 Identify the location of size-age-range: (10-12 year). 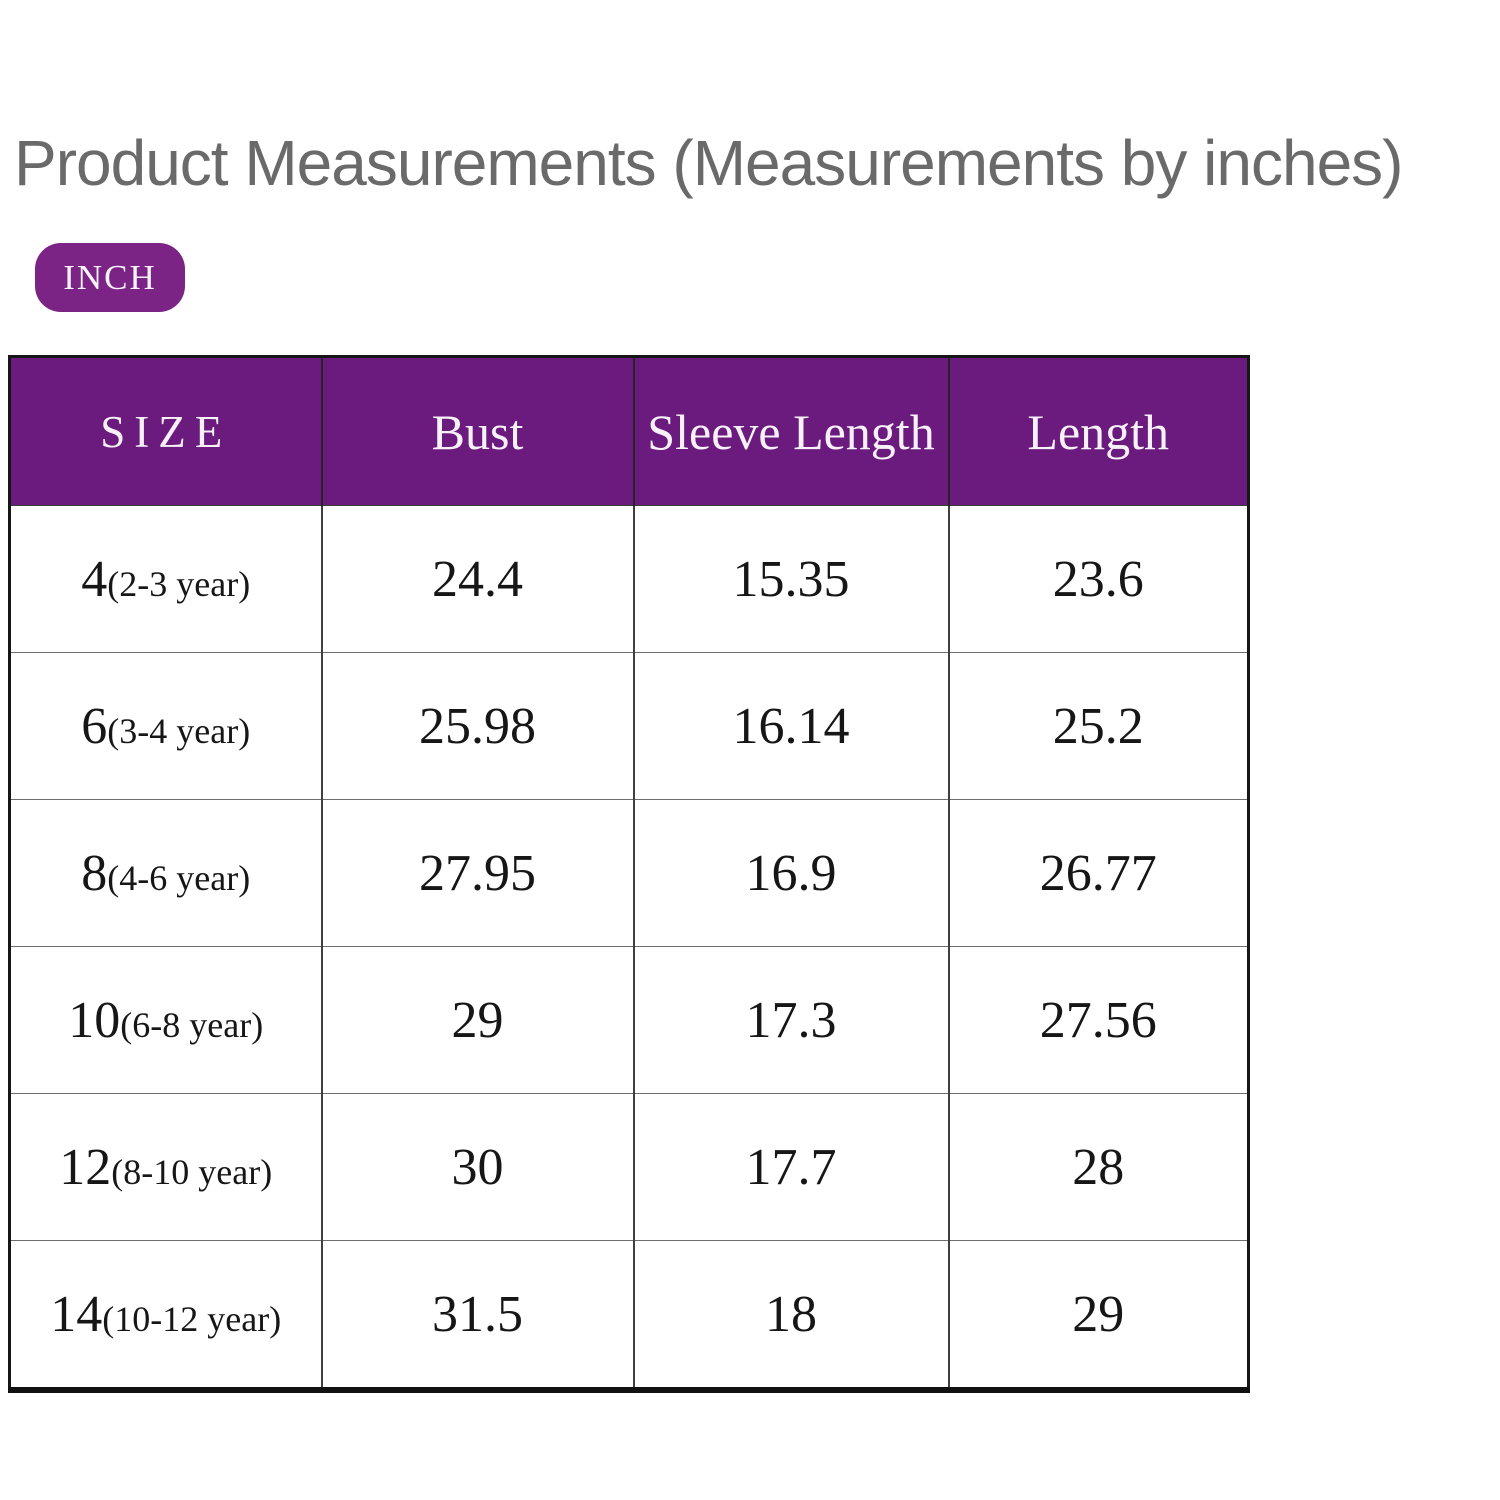
(192, 1318).